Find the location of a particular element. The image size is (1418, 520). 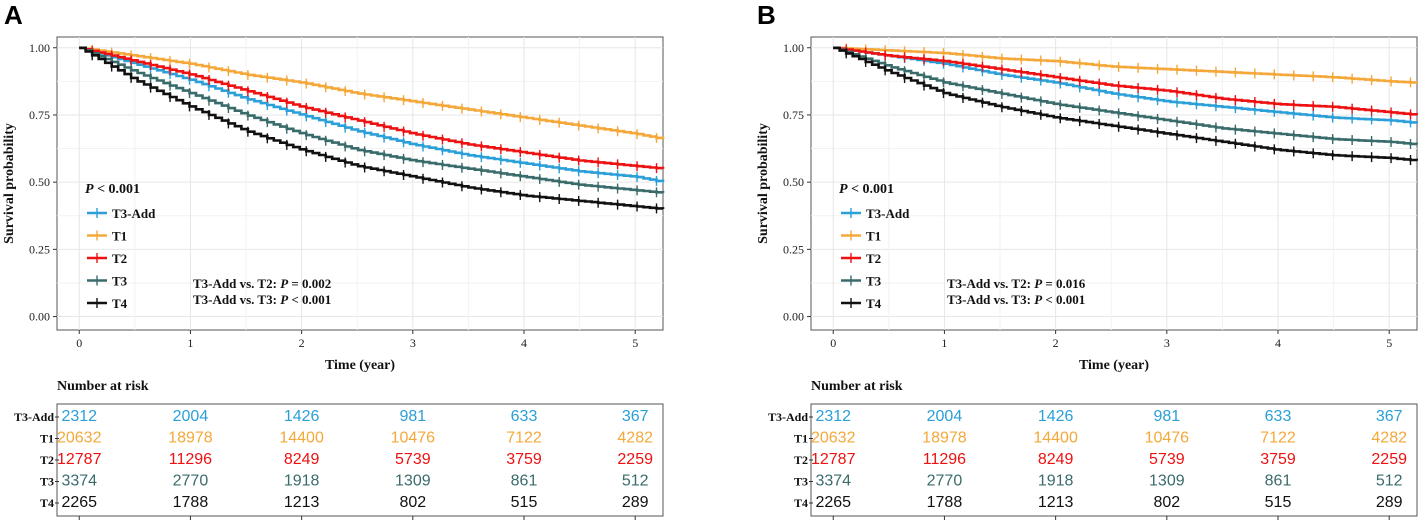

risk-value-t1: 4282 is located at coordinates (635, 438).